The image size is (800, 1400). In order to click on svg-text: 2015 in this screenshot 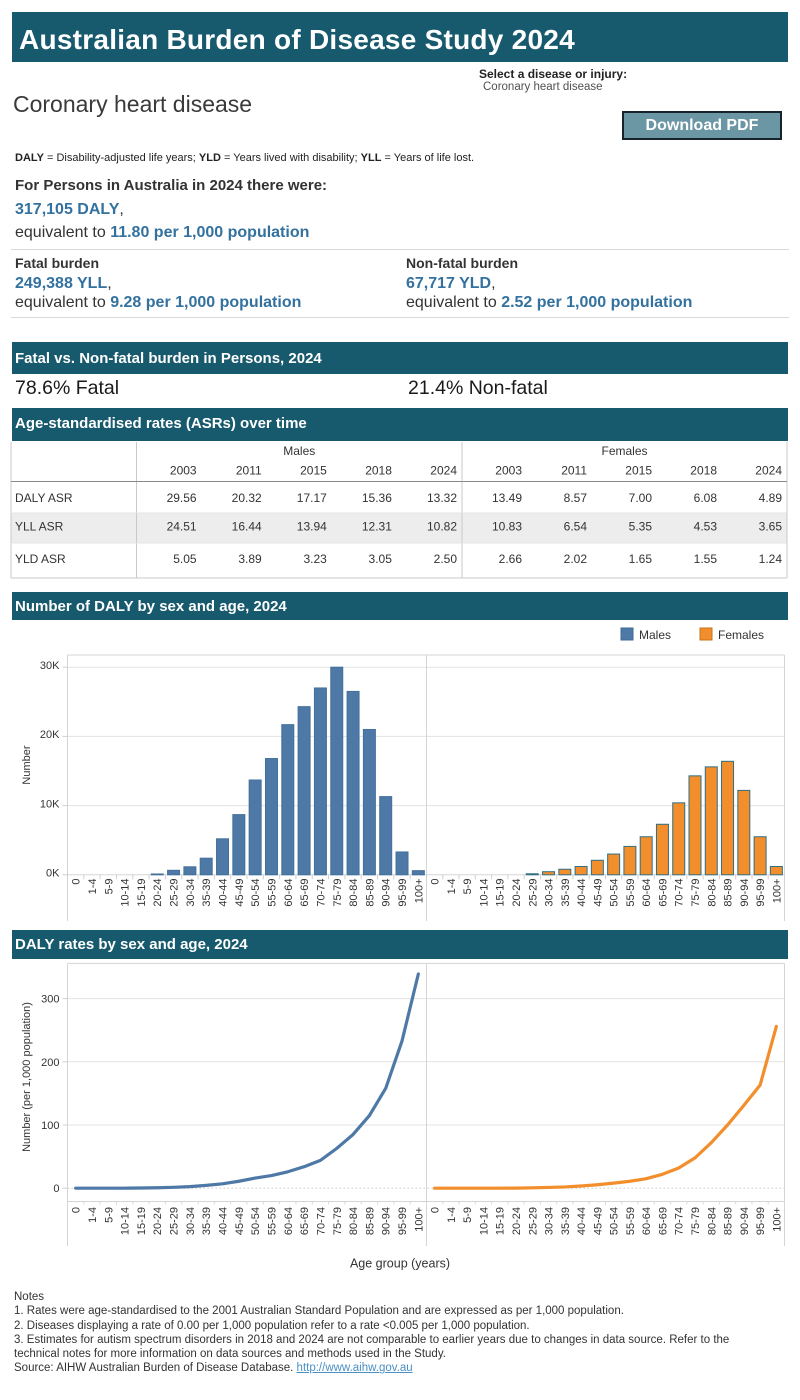, I will do `click(313, 471)`.